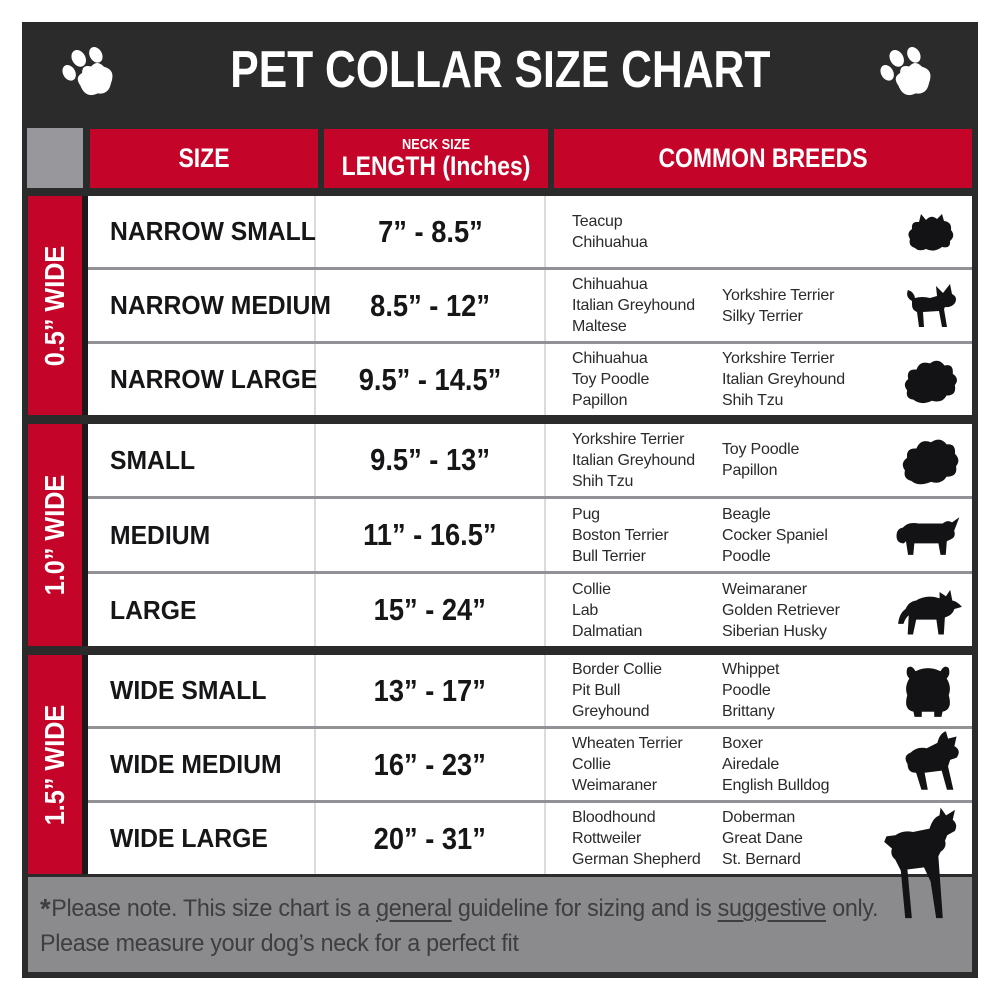 Image resolution: width=1000 pixels, height=1000 pixels. What do you see at coordinates (931, 460) in the screenshot?
I see `pekingese-icon` at bounding box center [931, 460].